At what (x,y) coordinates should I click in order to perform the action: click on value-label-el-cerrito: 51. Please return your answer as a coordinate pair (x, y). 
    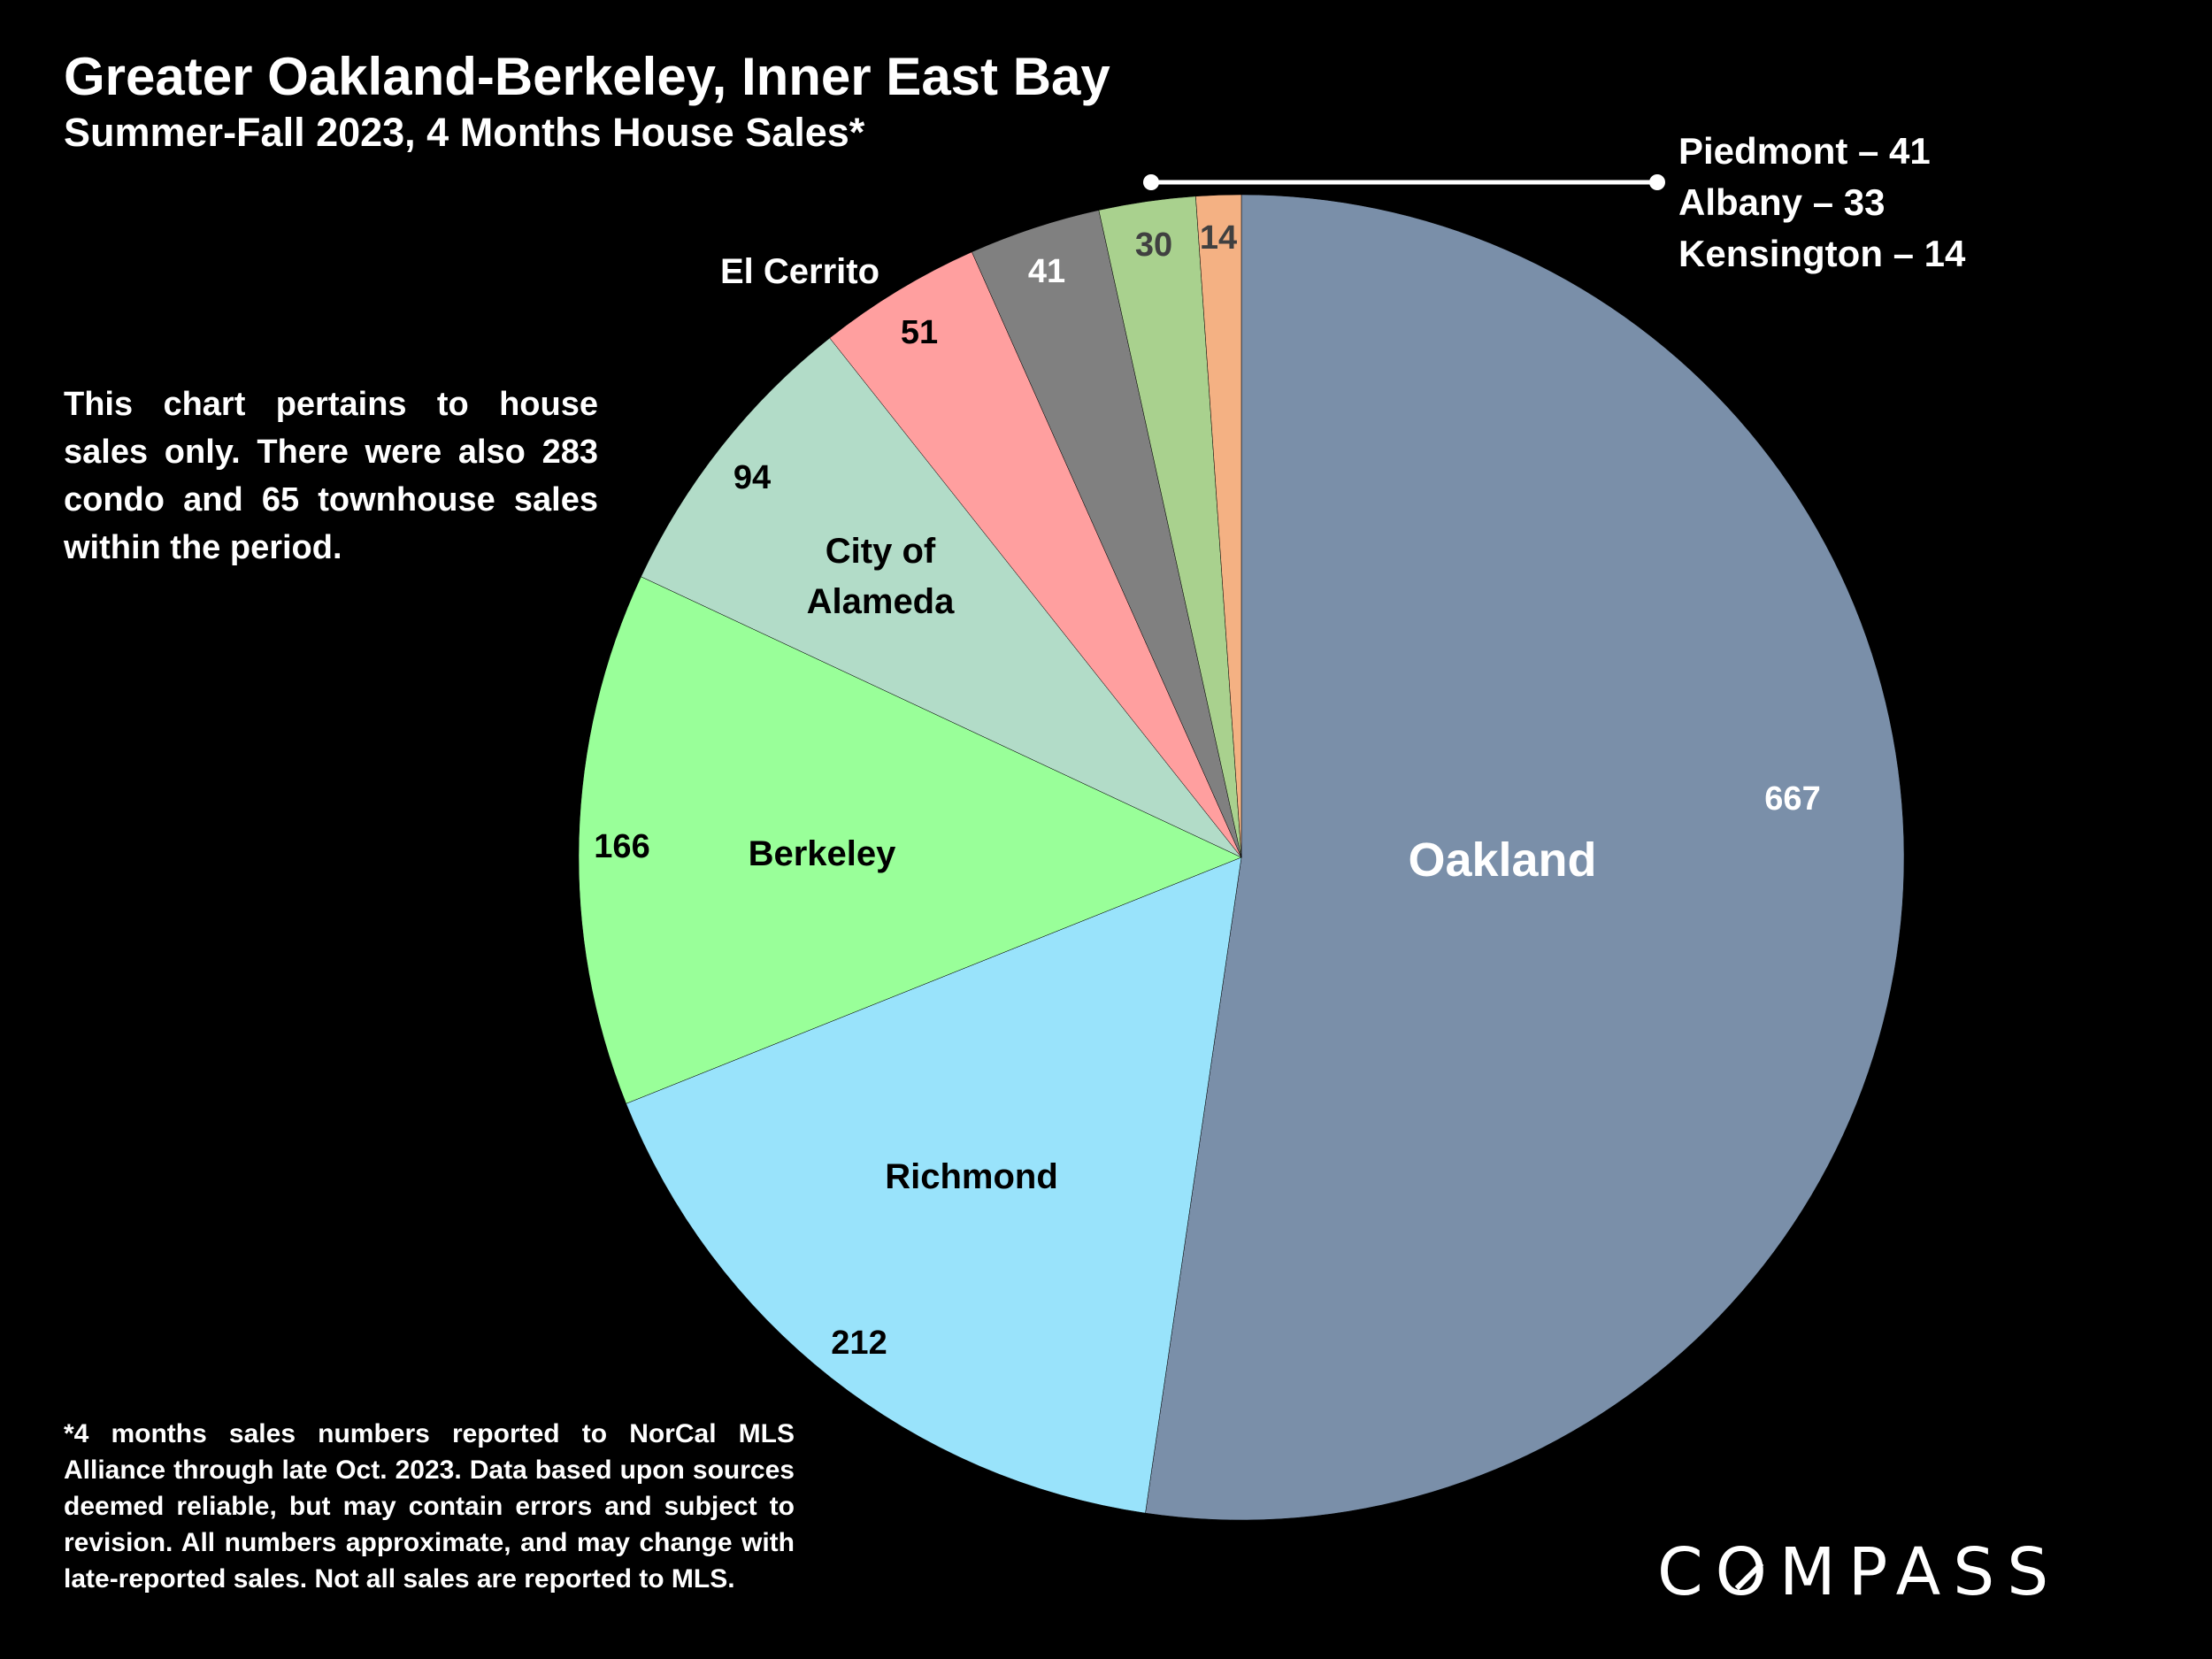
    Looking at the image, I should click on (920, 333).